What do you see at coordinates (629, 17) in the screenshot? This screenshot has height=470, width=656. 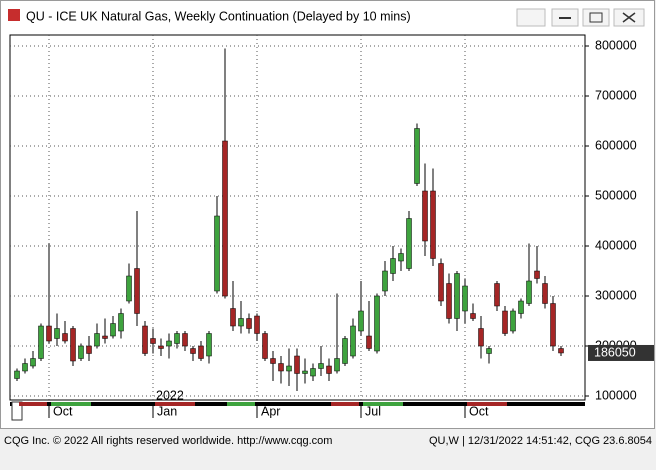 I see `close-icon` at bounding box center [629, 17].